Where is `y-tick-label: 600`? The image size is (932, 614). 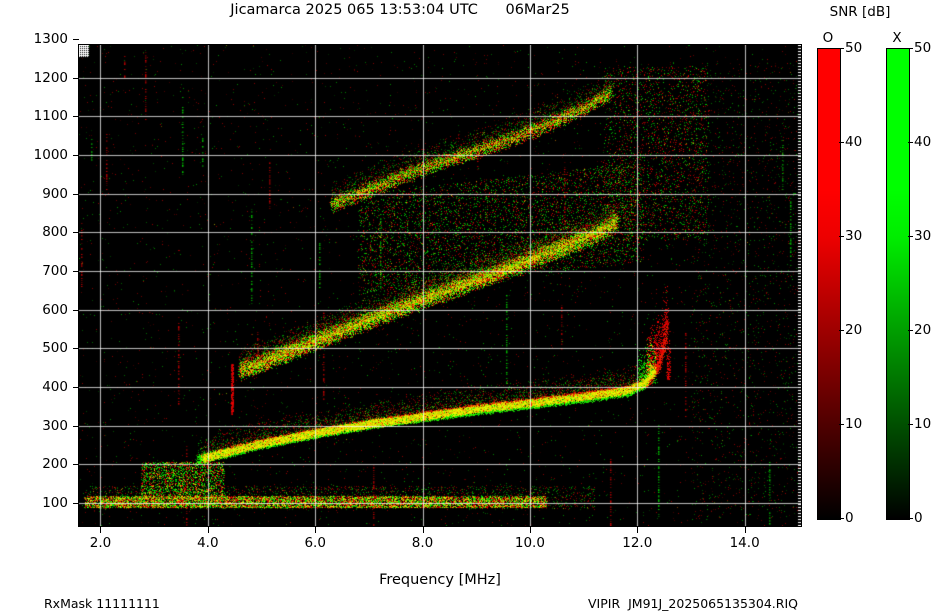
y-tick-label: 600 is located at coordinates (55, 309).